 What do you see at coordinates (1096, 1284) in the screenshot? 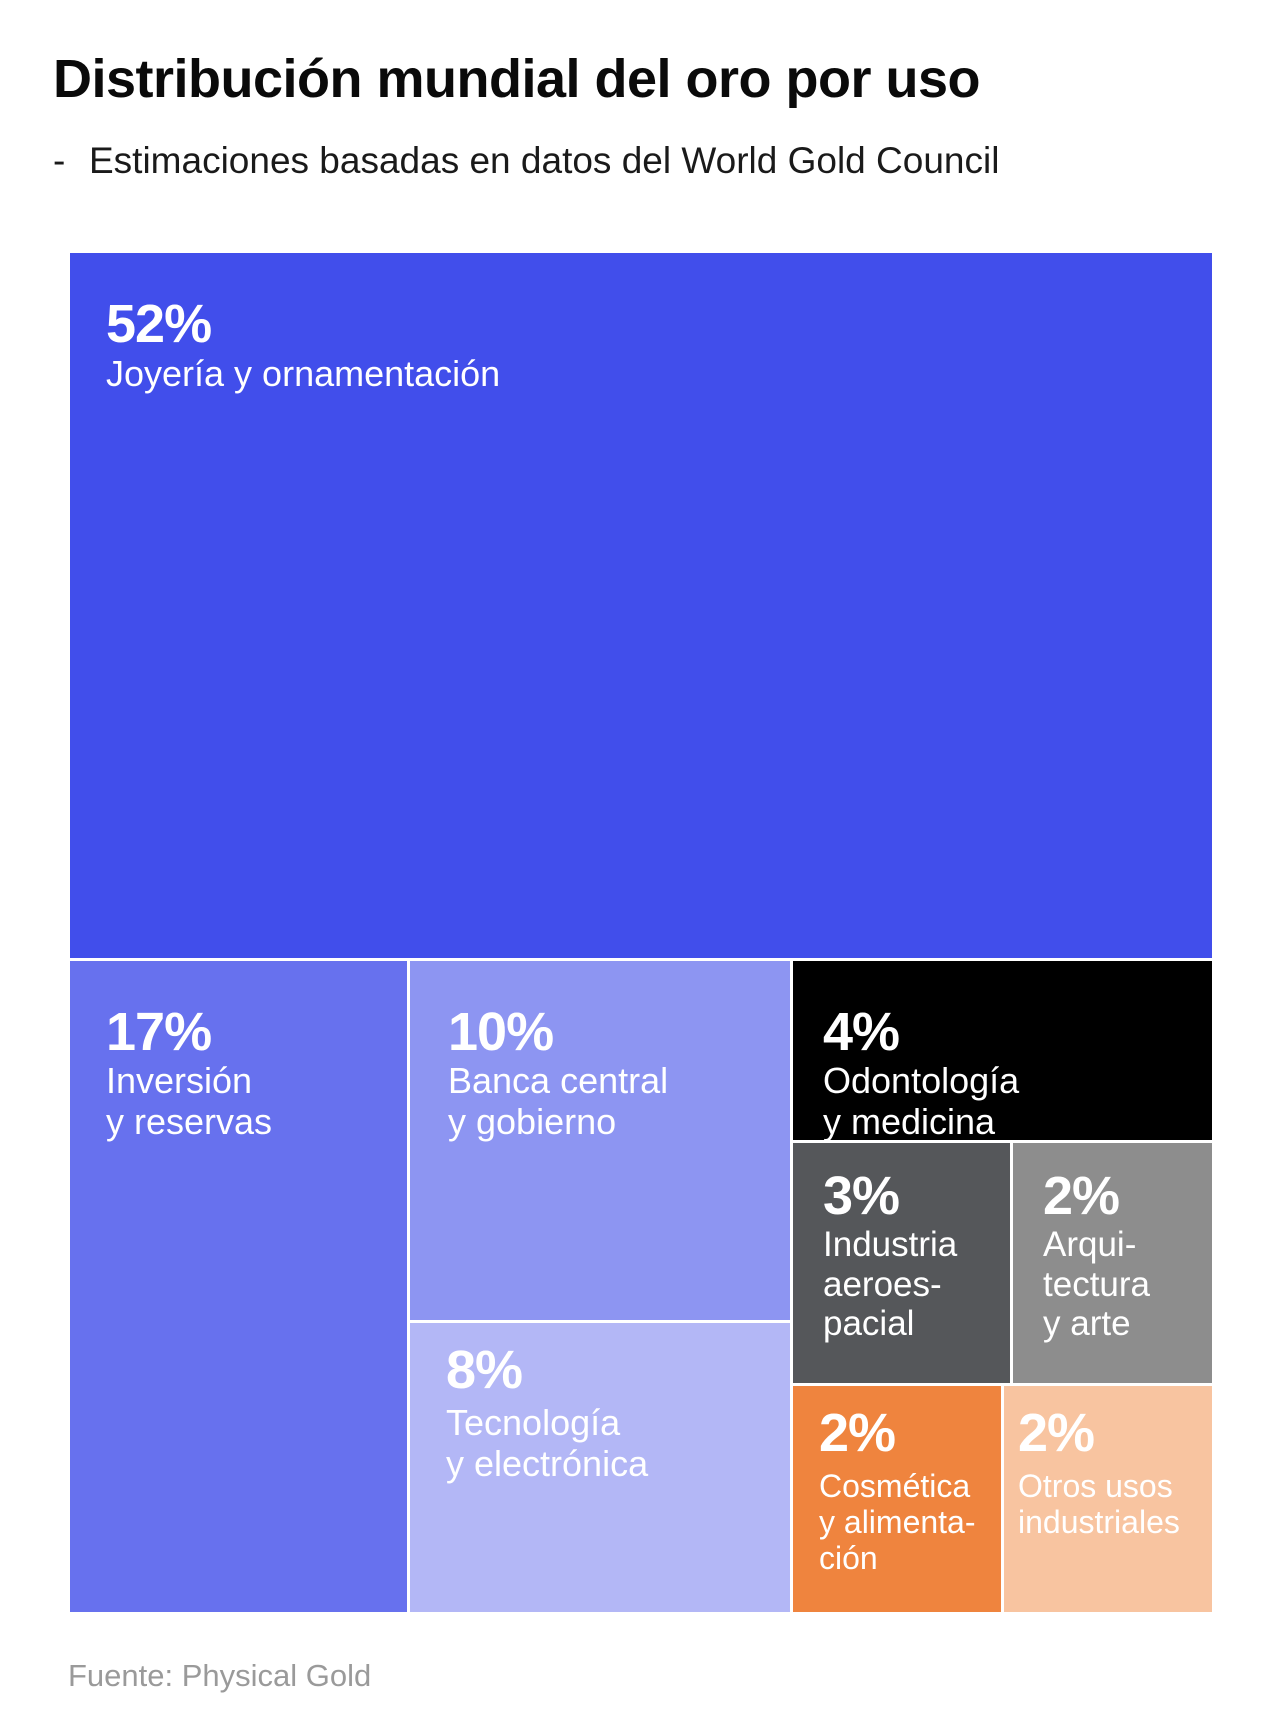
I see `treemap-category-label: Arqui- tectura y arte` at bounding box center [1096, 1284].